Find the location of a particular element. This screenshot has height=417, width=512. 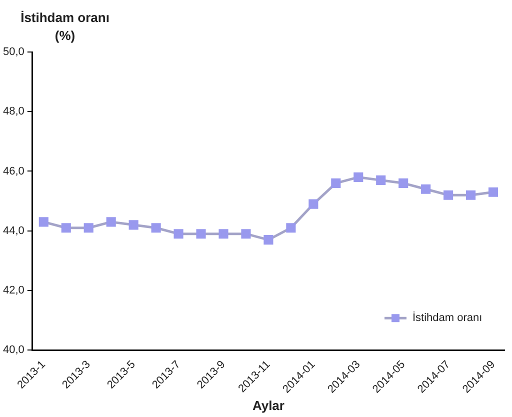

legend-label: İstihdam oranı is located at coordinates (447, 317).